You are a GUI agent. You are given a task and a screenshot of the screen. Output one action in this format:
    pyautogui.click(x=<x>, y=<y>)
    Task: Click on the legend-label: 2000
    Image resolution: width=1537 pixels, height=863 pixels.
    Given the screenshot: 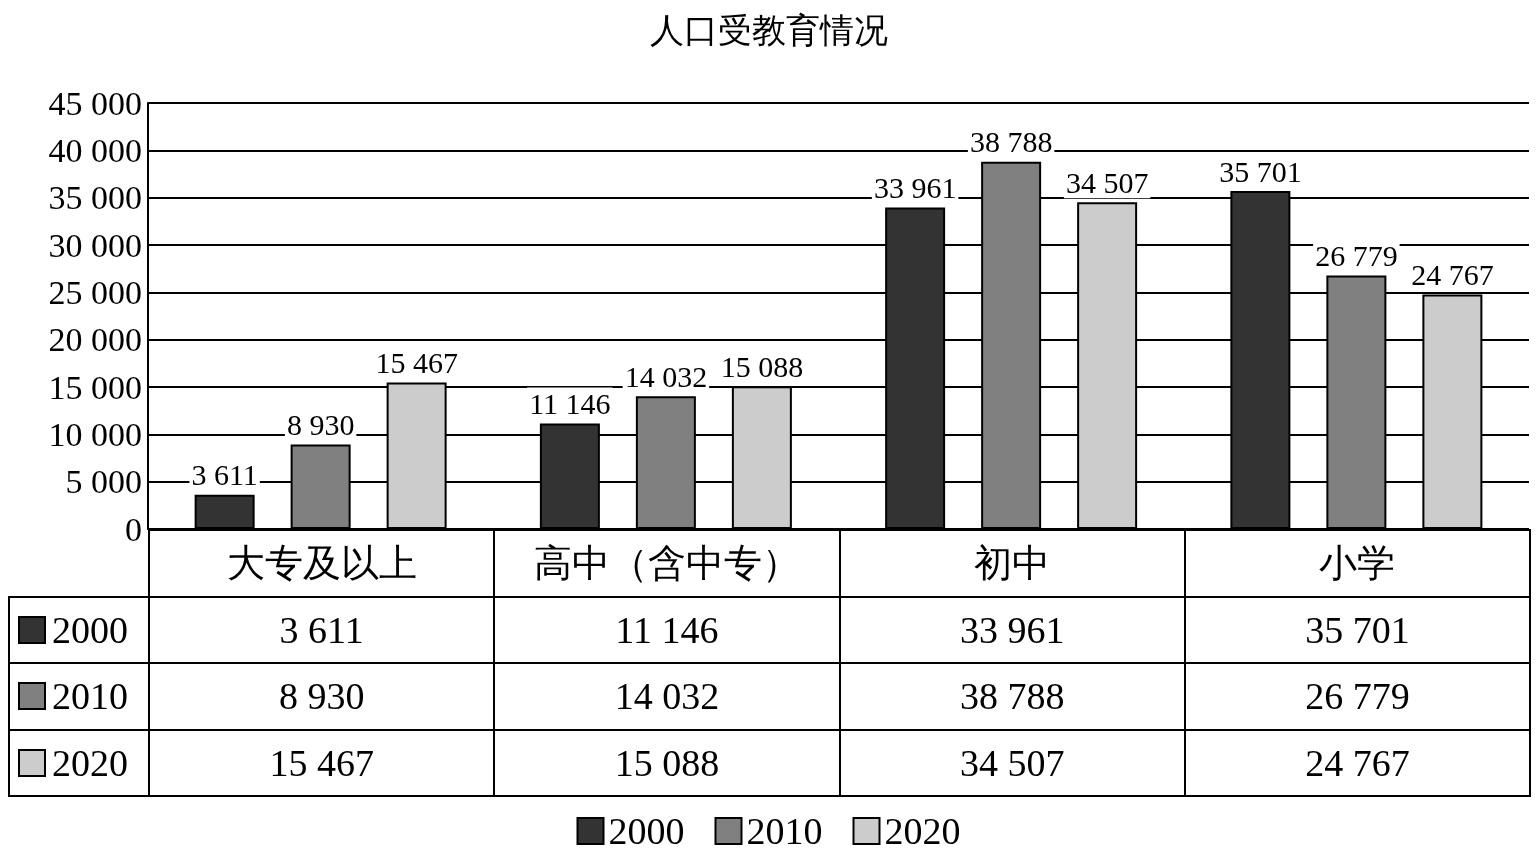 What is the action you would take?
    pyautogui.click(x=79, y=629)
    